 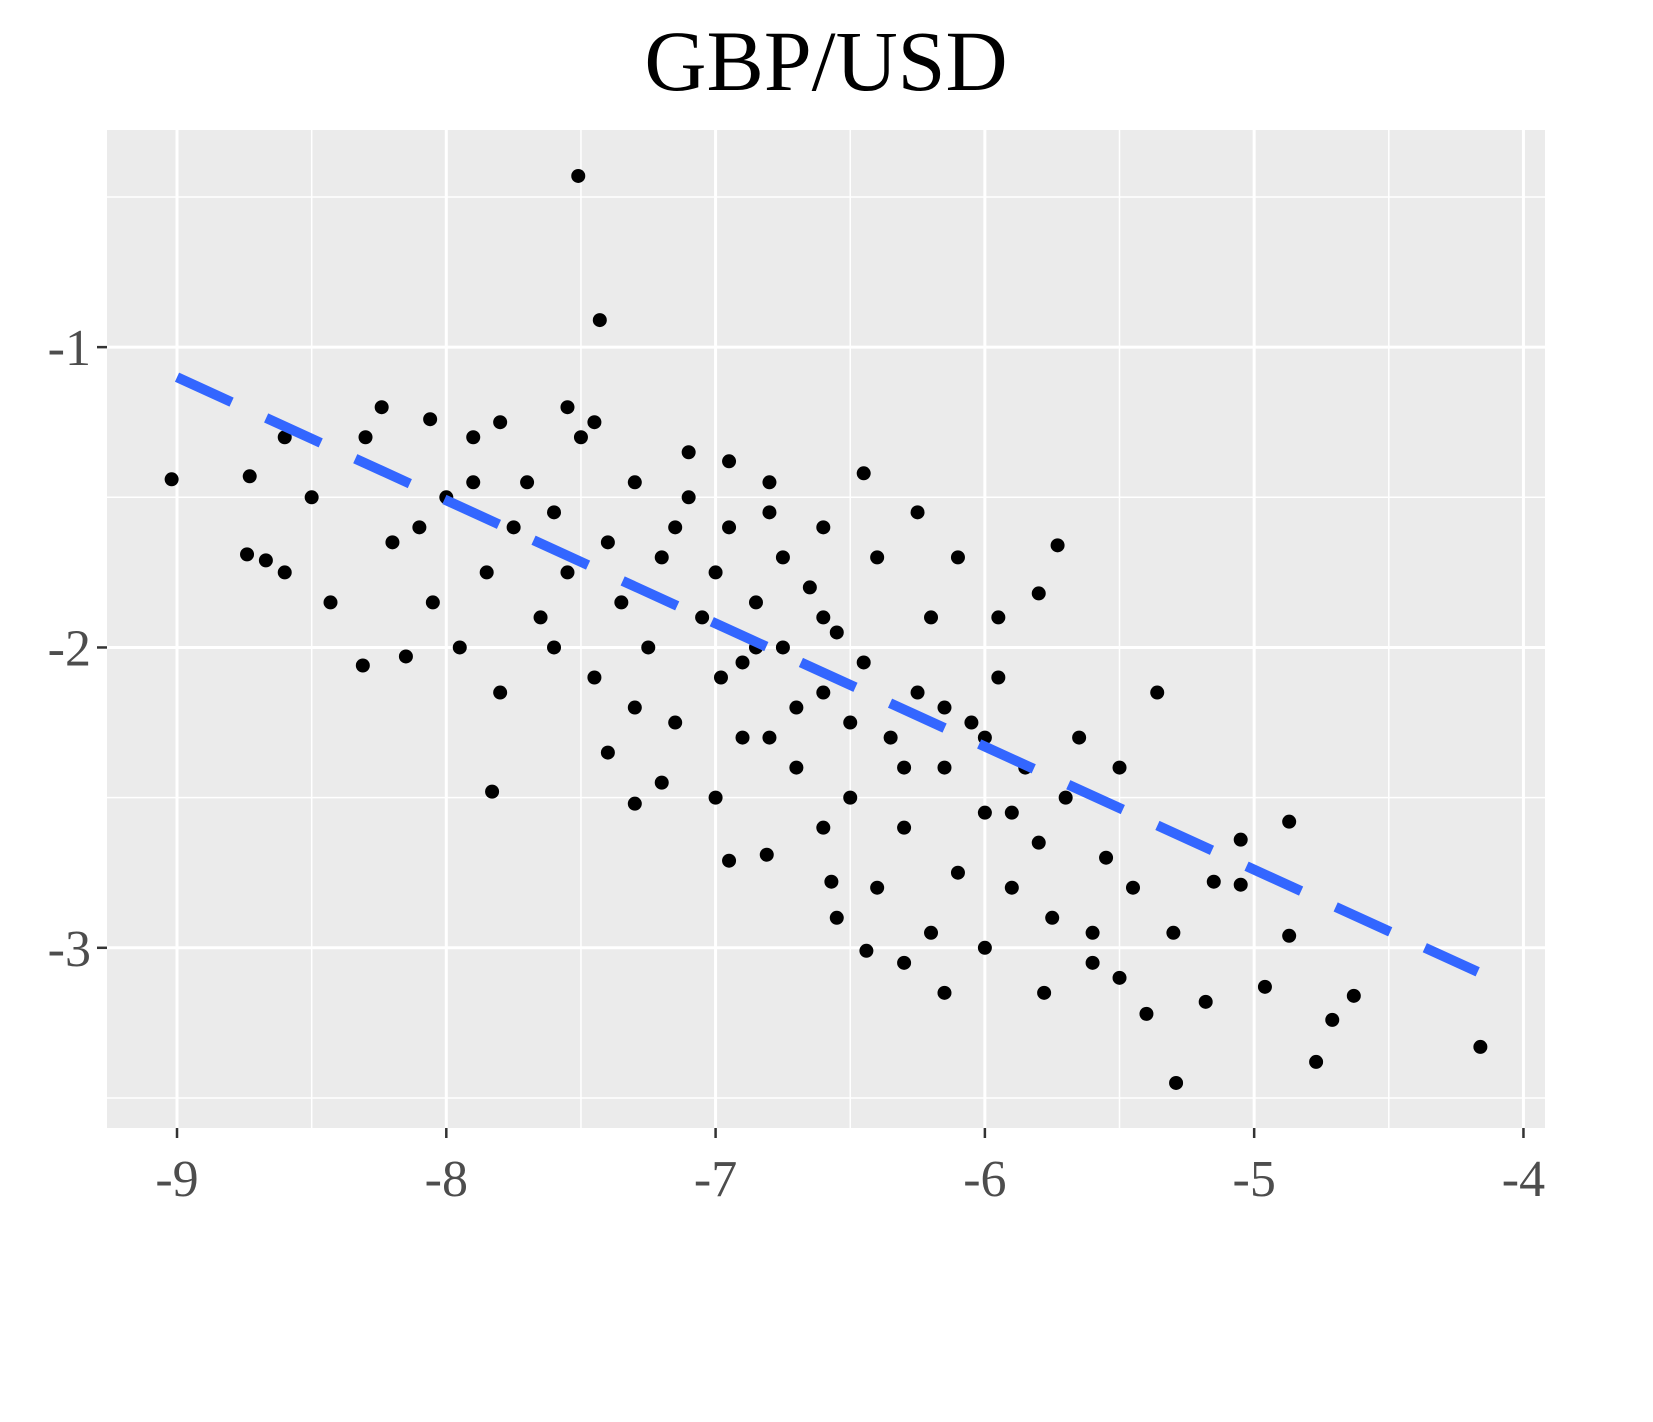 I want to click on x-tick-label: -6, so click(x=984, y=1179).